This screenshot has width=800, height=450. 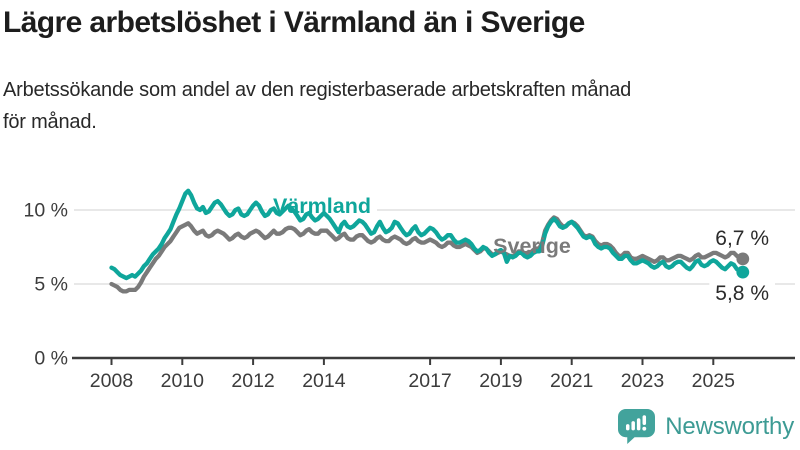 I want to click on x-tick-label: 2017, so click(x=429, y=381).